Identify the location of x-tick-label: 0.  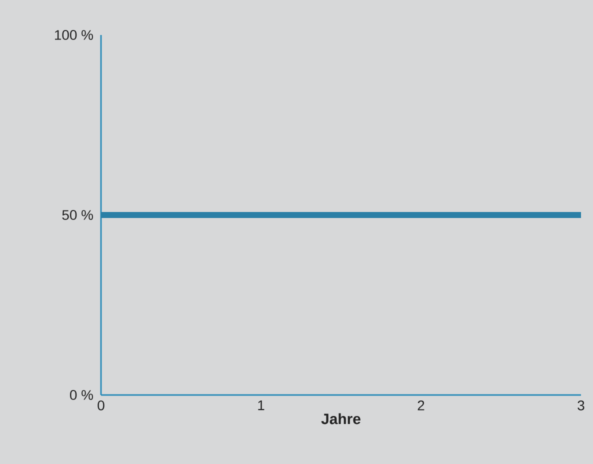
(101, 405).